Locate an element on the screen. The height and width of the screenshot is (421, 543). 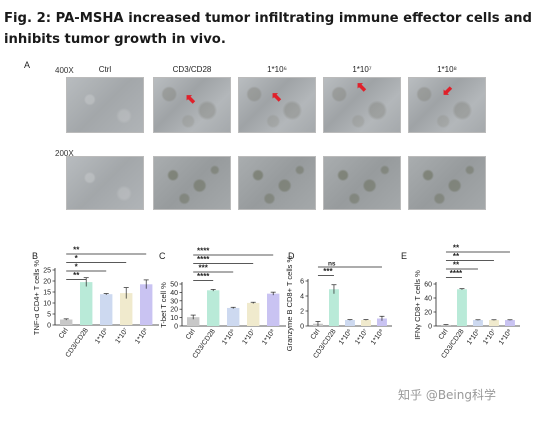
panel-letter-c: C is located at coordinates (162, 256).